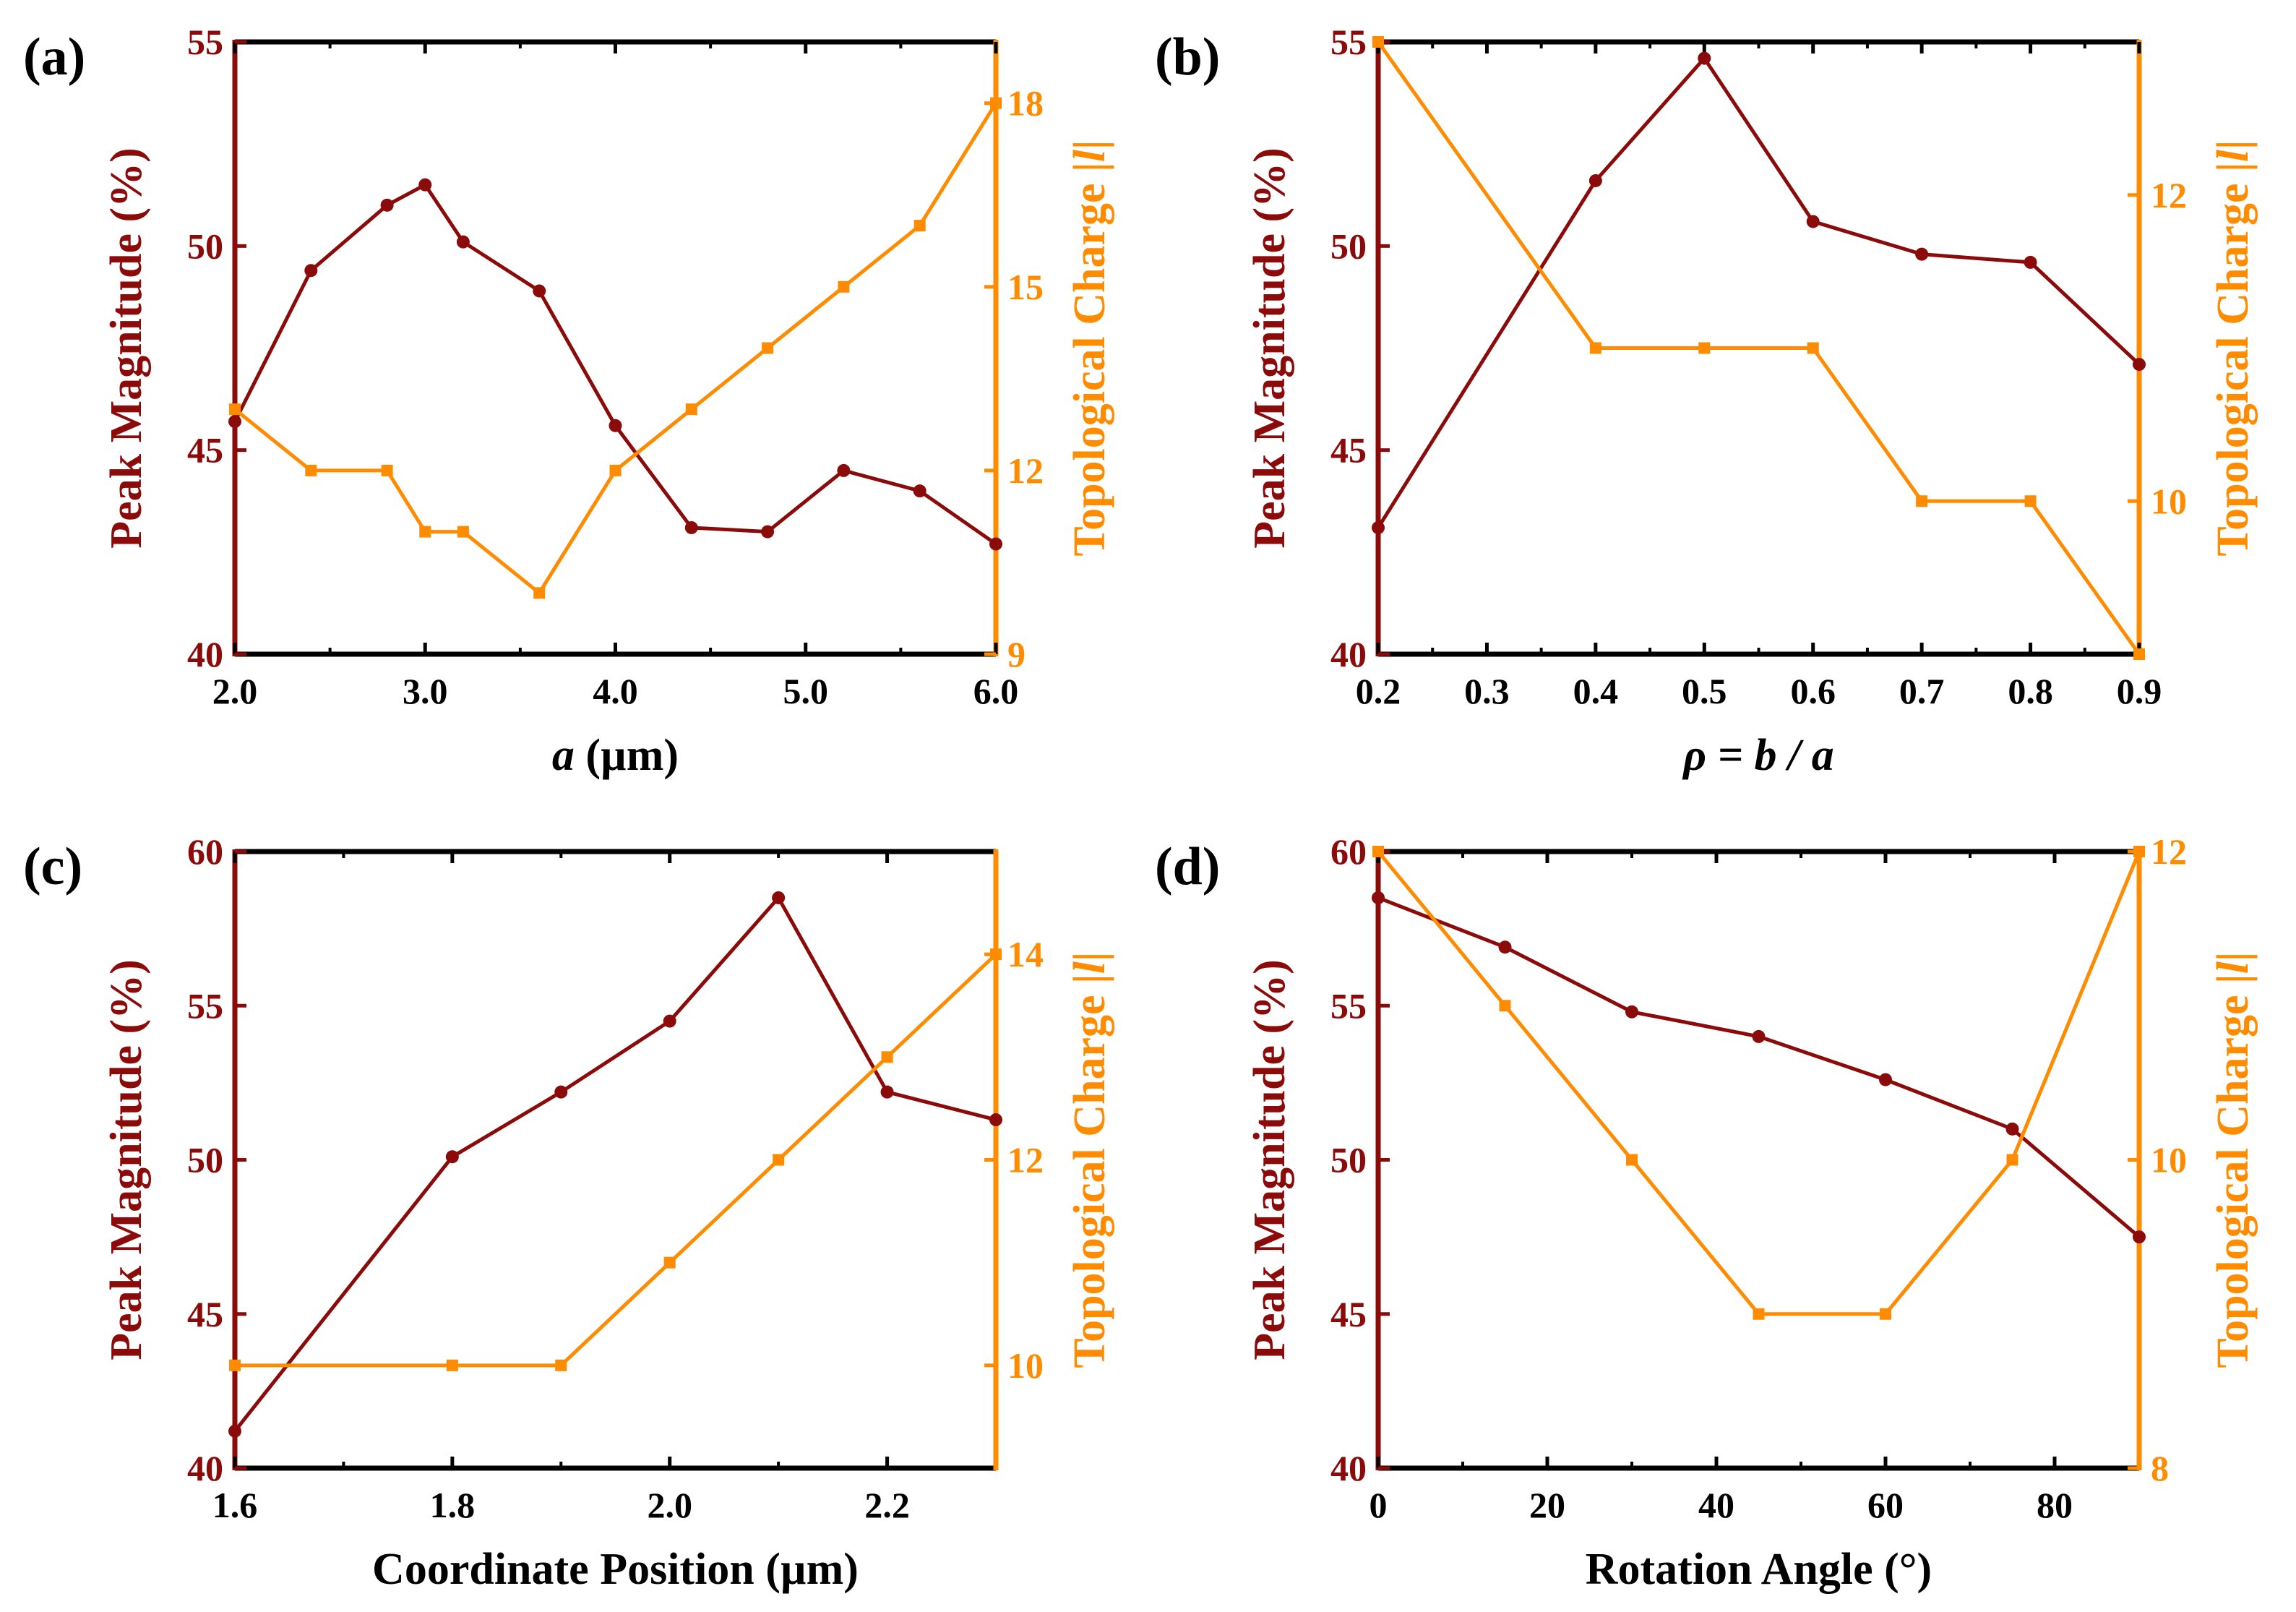 The height and width of the screenshot is (1612, 2296). I want to click on x-tick-label: 3.0, so click(425, 691).